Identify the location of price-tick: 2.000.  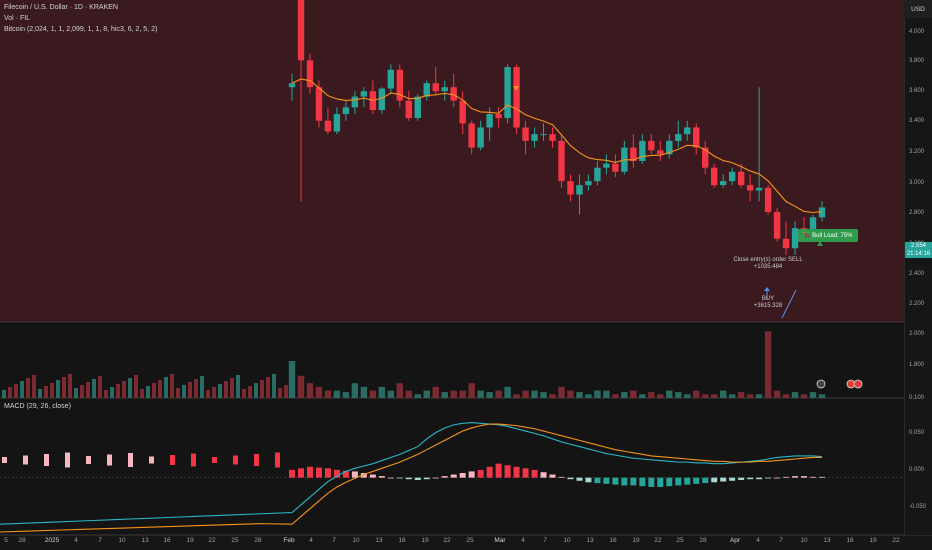
(917, 334).